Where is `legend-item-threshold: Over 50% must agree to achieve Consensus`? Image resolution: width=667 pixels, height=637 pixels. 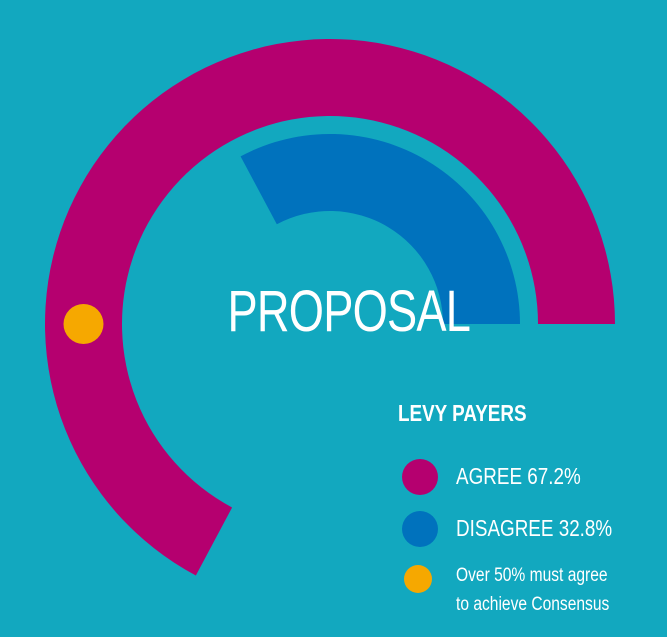 legend-item-threshold: Over 50% must agree to achieve Consensus is located at coordinates (532, 591).